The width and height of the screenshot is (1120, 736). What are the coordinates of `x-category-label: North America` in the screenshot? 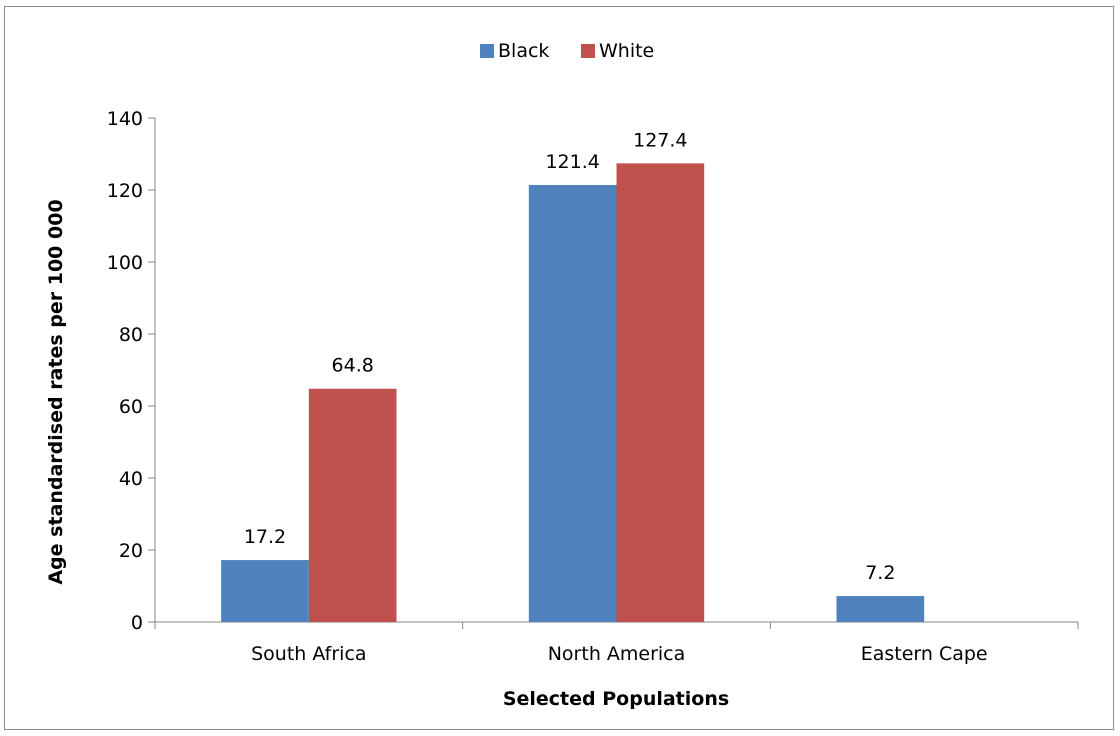 It's located at (617, 654).